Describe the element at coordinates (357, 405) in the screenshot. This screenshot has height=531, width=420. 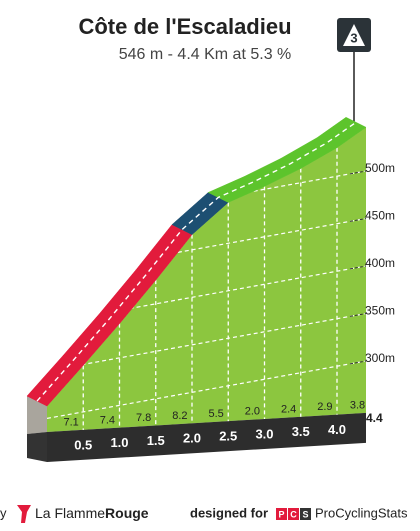
I see `gradient-label: 3.8` at that location.